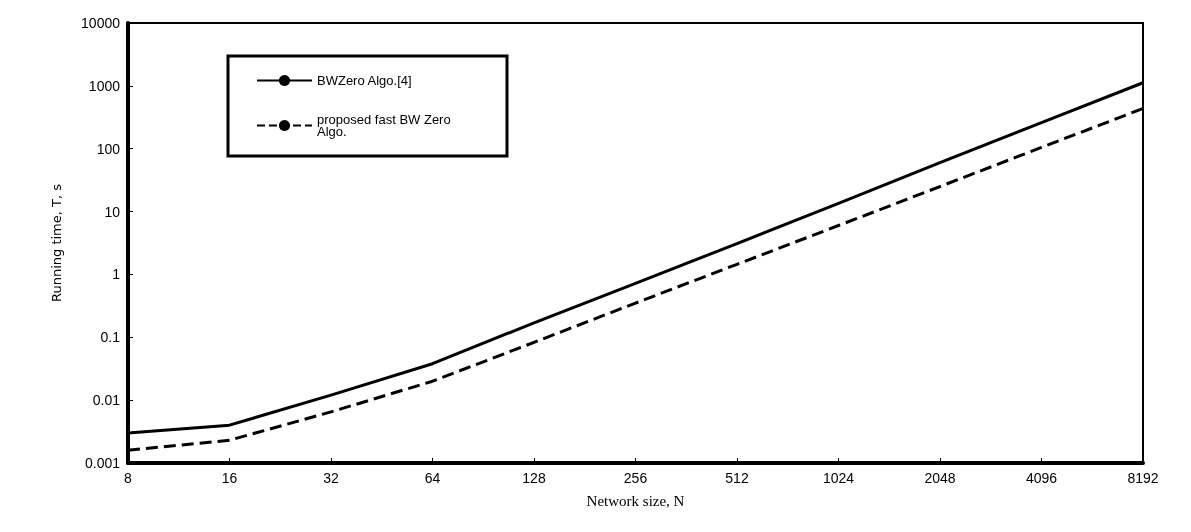  Describe the element at coordinates (1143, 478) in the screenshot. I see `x-tick-label: 8192` at that location.